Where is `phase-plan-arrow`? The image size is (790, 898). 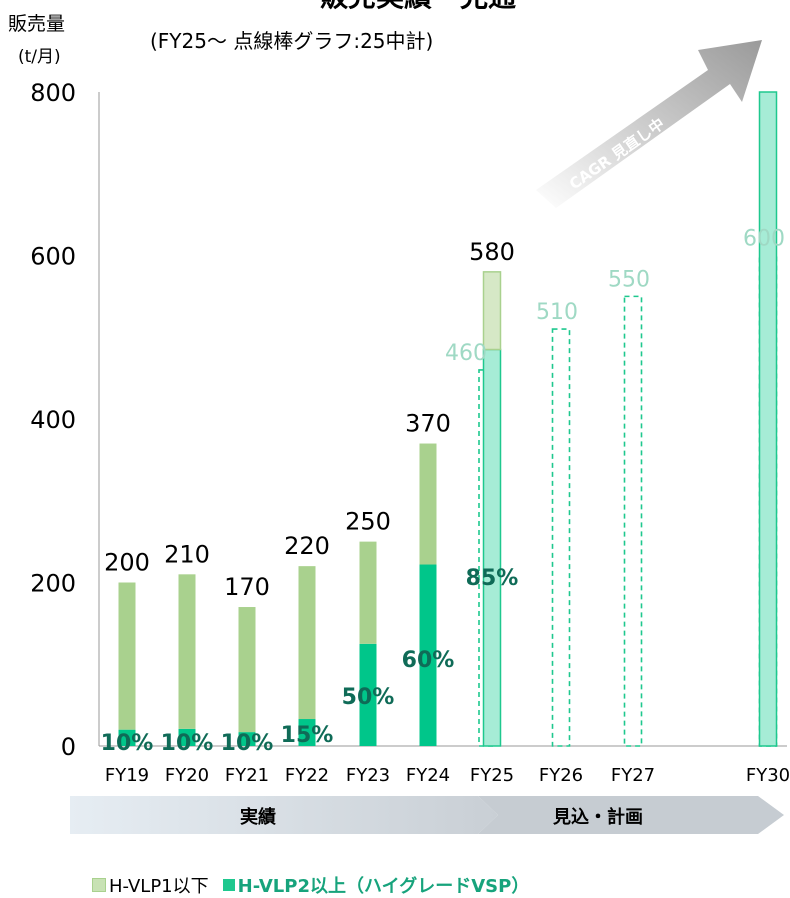 phase-plan-arrow is located at coordinates (631, 815).